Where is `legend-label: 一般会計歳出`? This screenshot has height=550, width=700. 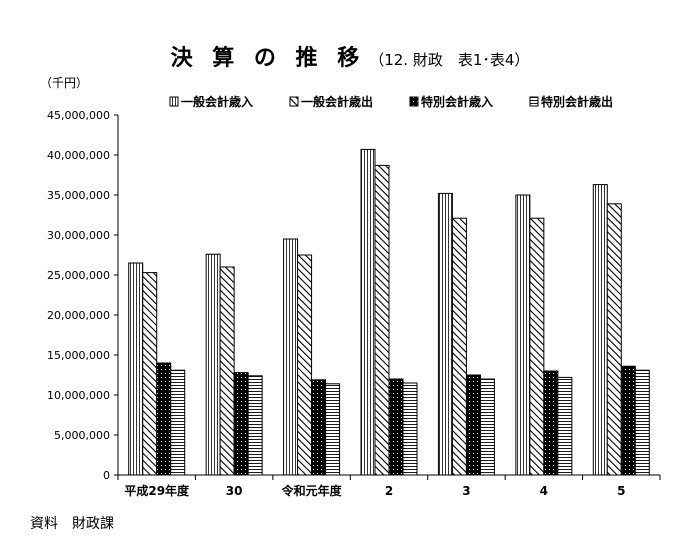 legend-label: 一般会計歳出 is located at coordinates (337, 101).